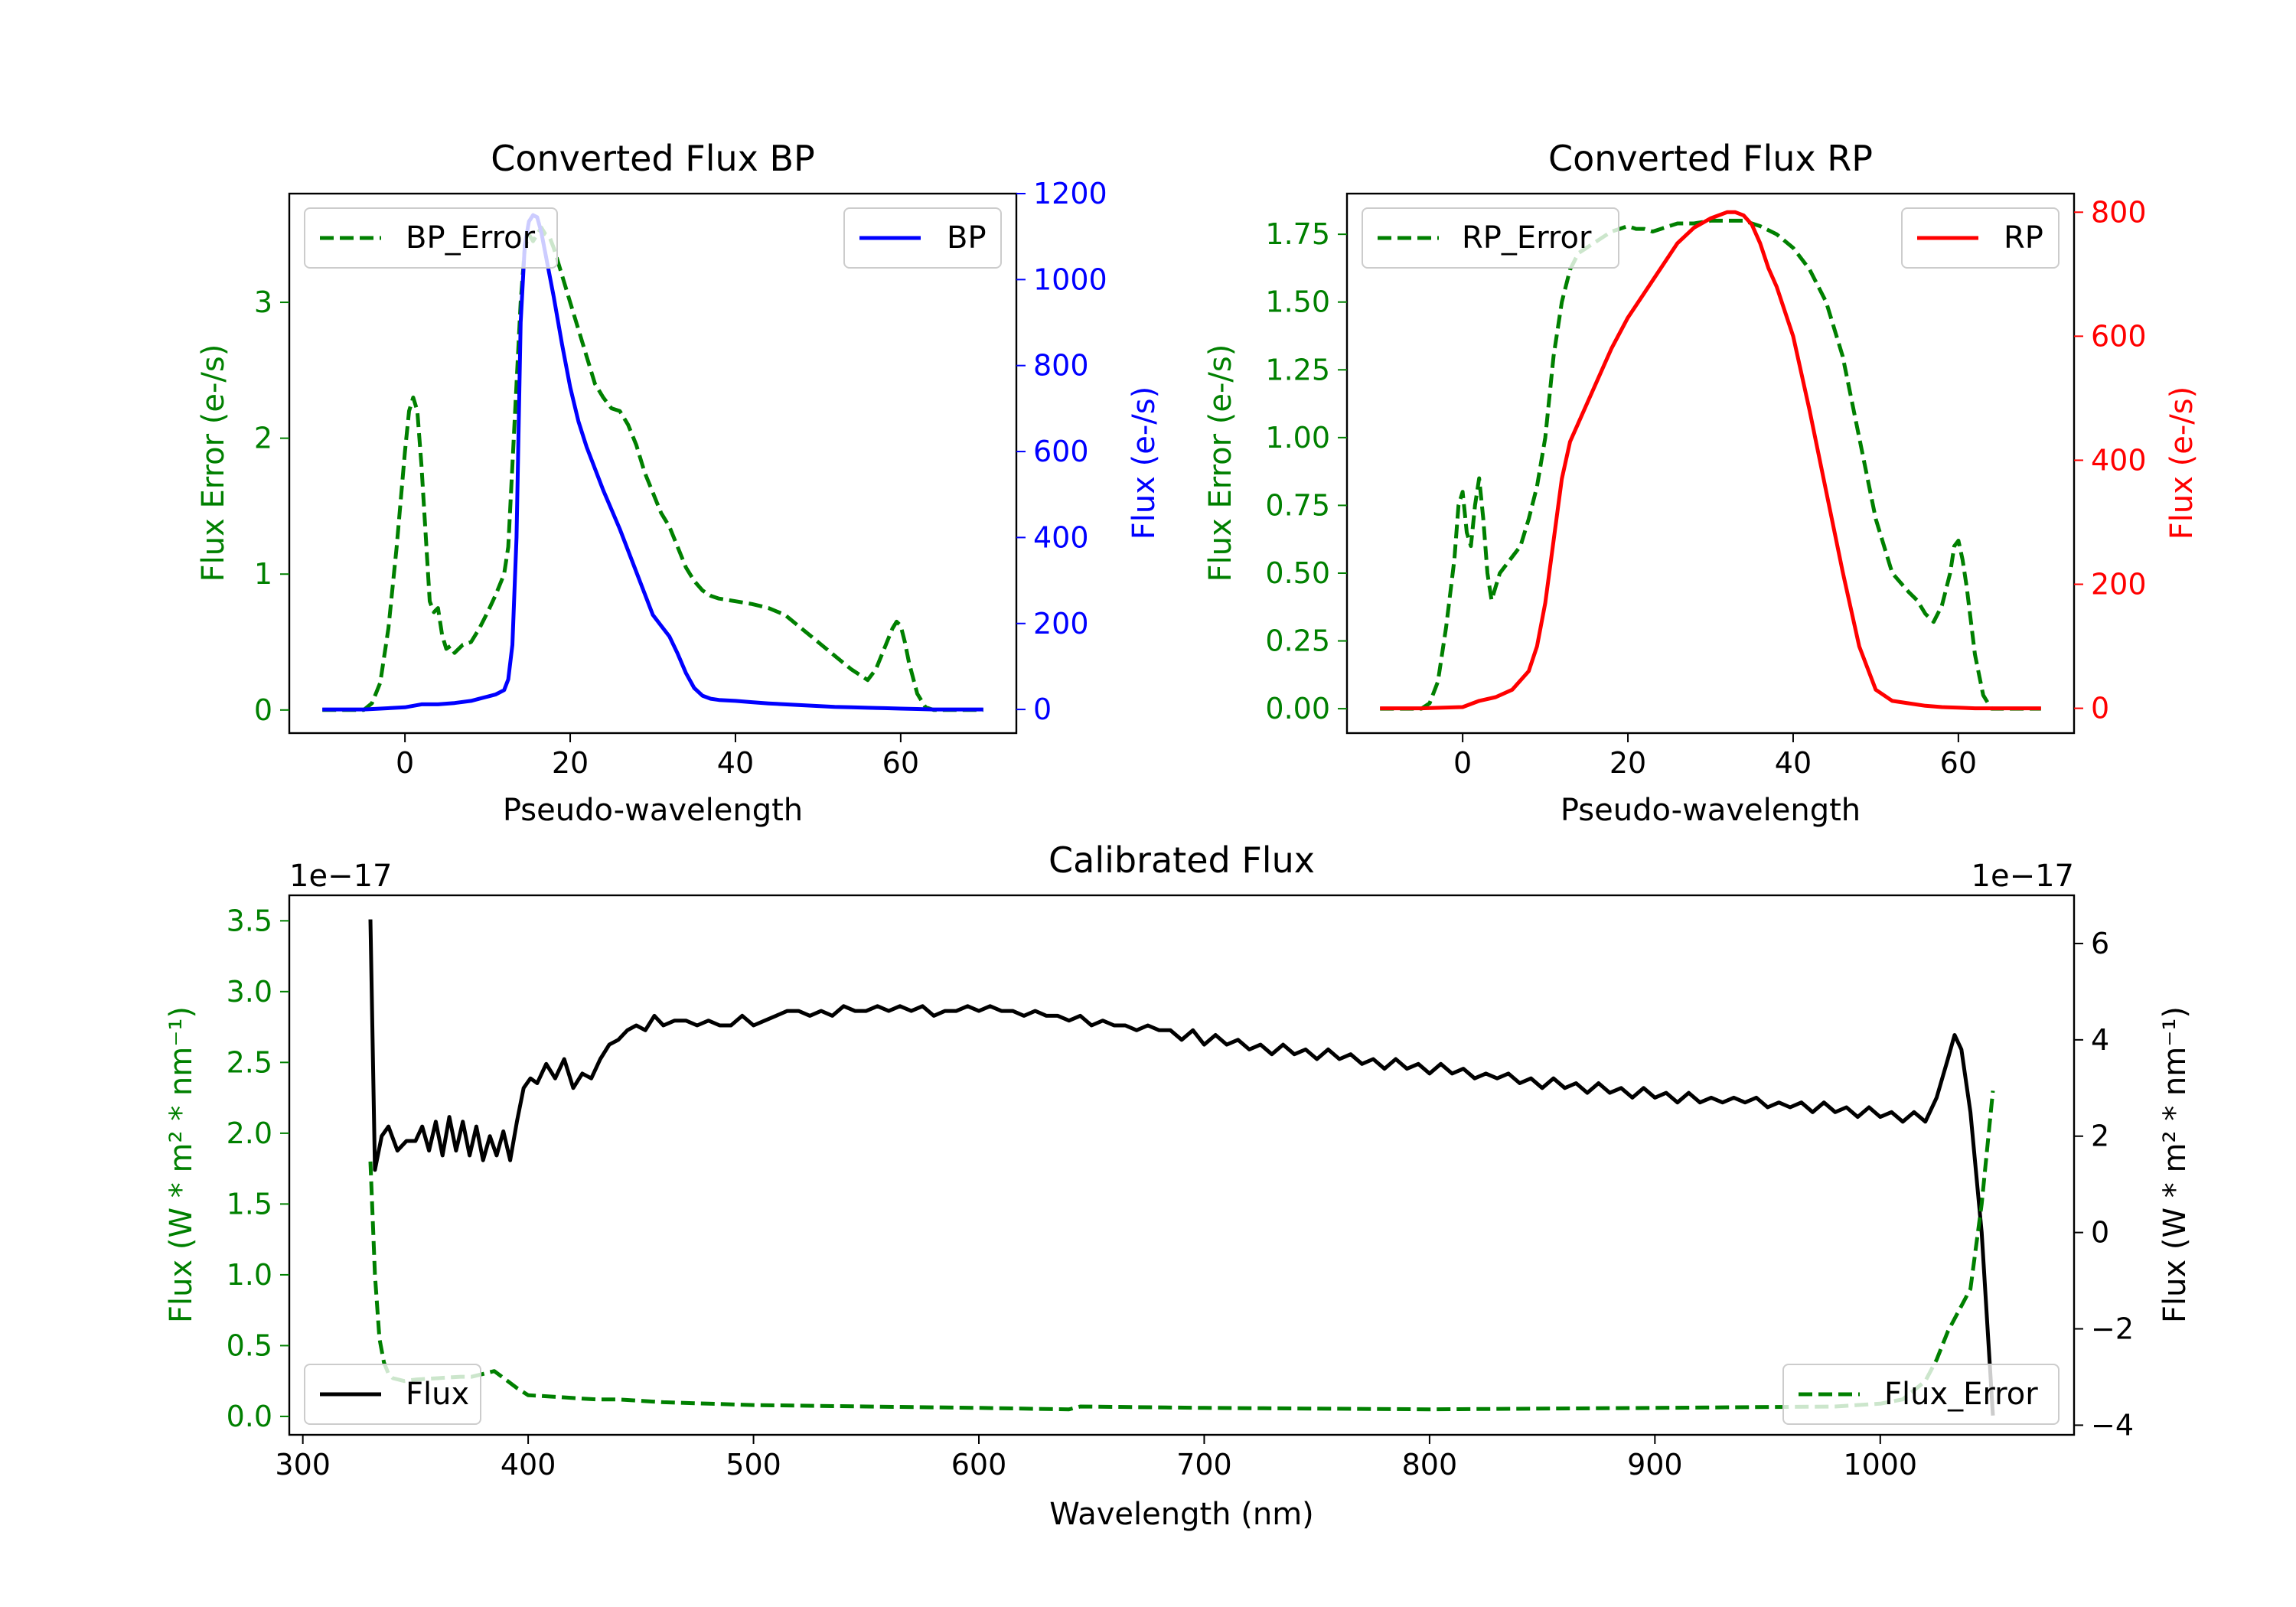  I want to click on bp-plot-area, so click(652, 463).